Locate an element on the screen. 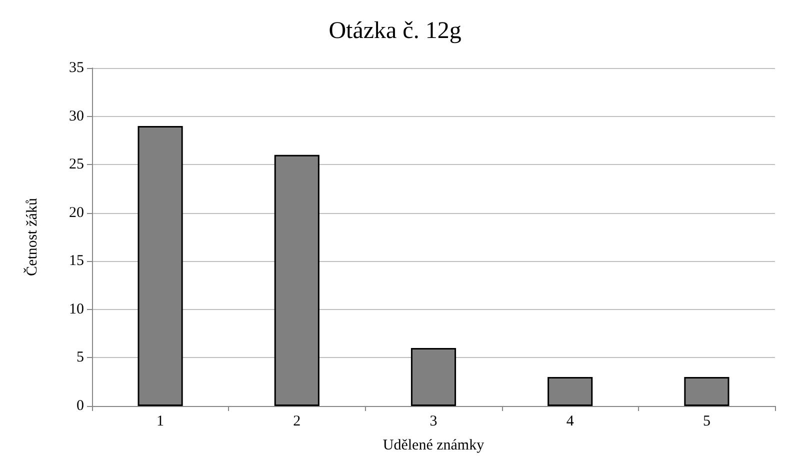 The width and height of the screenshot is (790, 470). y-tick-label: 30 is located at coordinates (76, 116).